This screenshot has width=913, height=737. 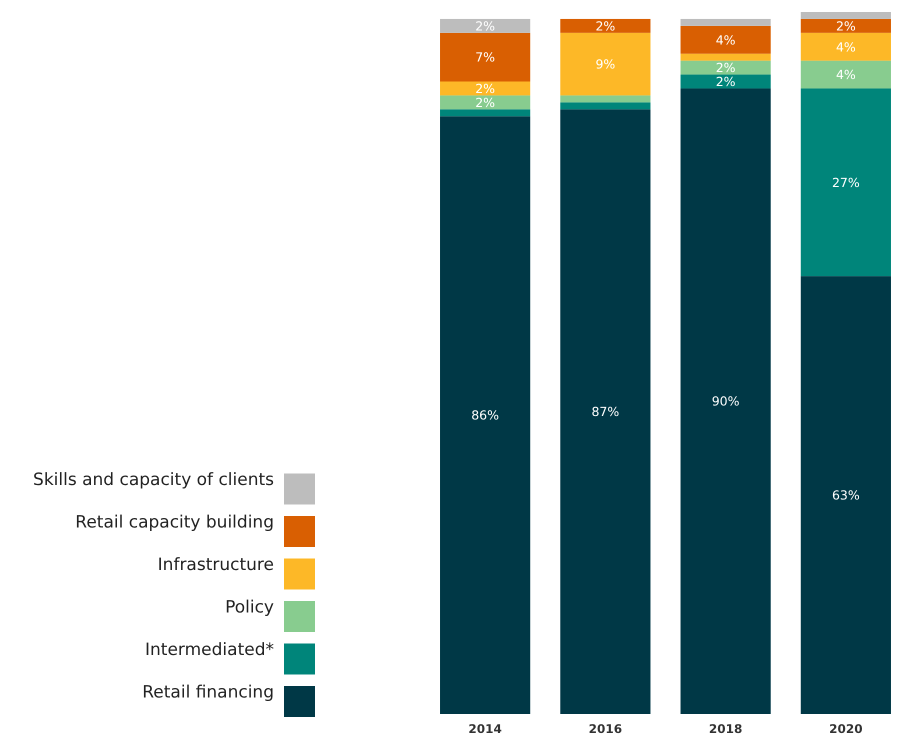 I want to click on legend-label: Skills and capacity of clients, so click(x=153, y=480).